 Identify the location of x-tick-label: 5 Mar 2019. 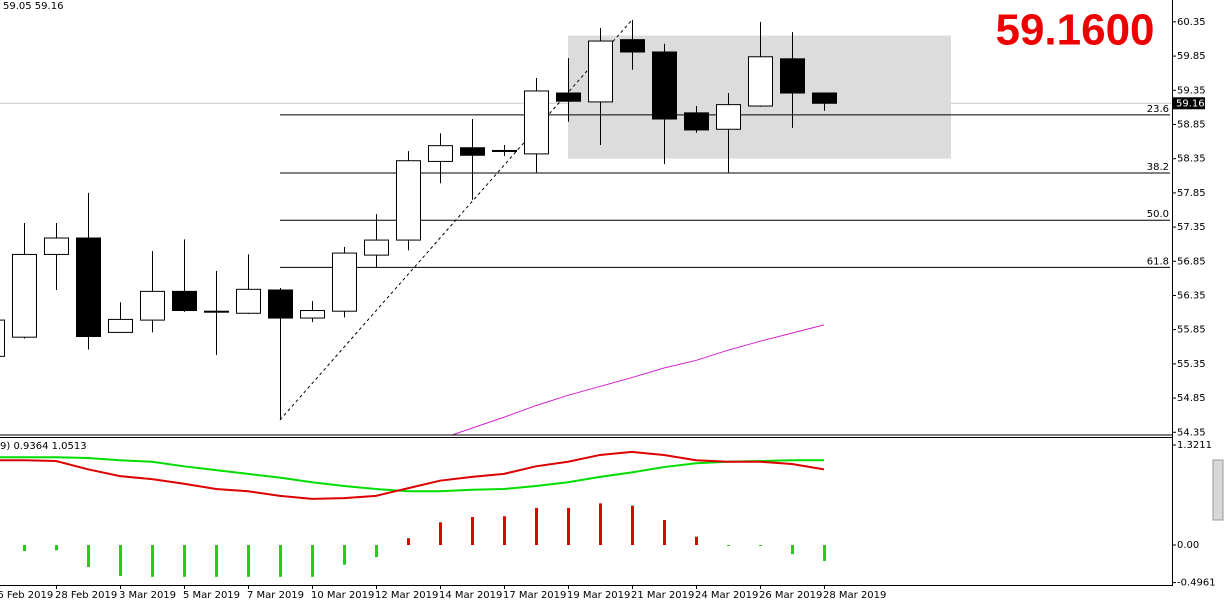
(211, 595).